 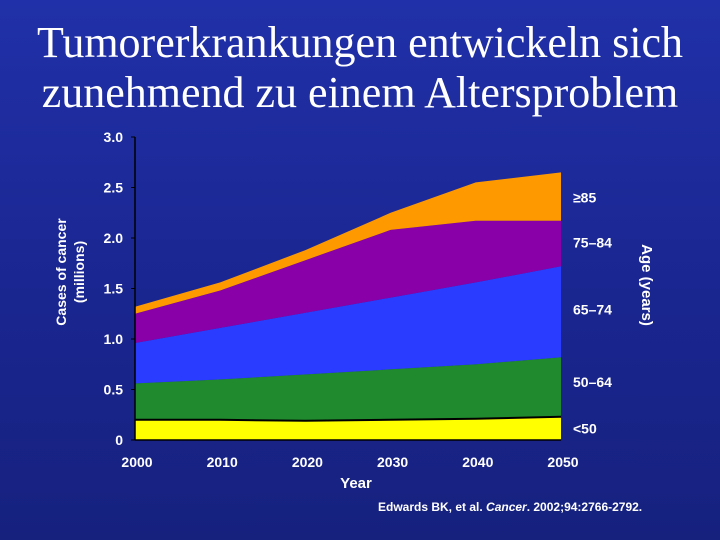 I want to click on y-tick-label-1: 2.5, so click(x=114, y=188).